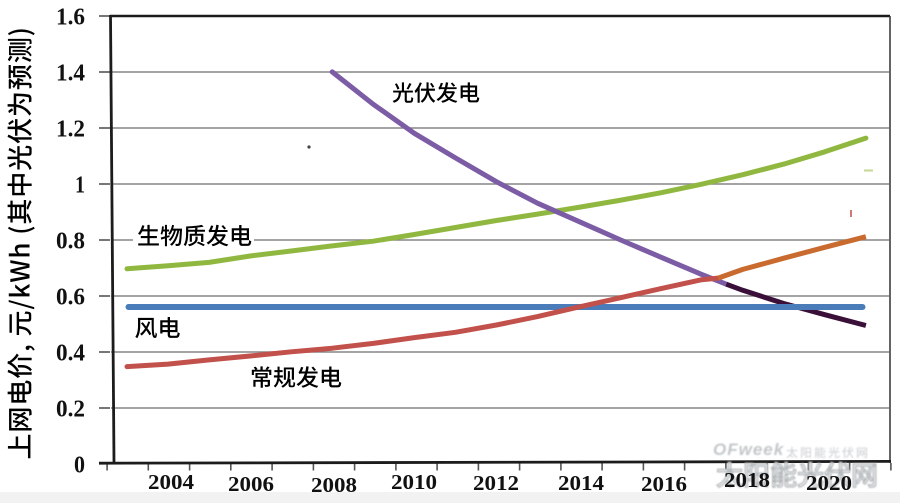 The height and width of the screenshot is (503, 900). I want to click on svg-text: 2020, so click(829, 483).